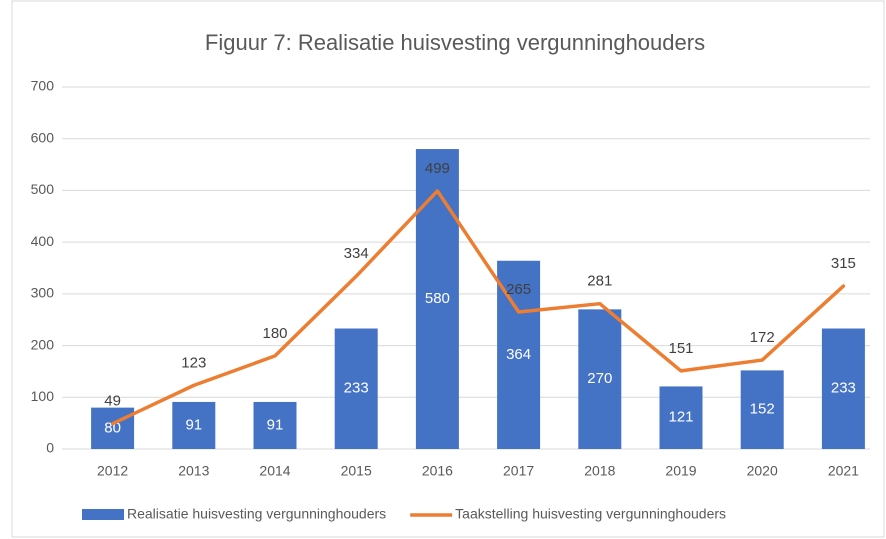 The image size is (886, 539). Describe the element at coordinates (43, 241) in the screenshot. I see `y-tick-label: 400` at that location.